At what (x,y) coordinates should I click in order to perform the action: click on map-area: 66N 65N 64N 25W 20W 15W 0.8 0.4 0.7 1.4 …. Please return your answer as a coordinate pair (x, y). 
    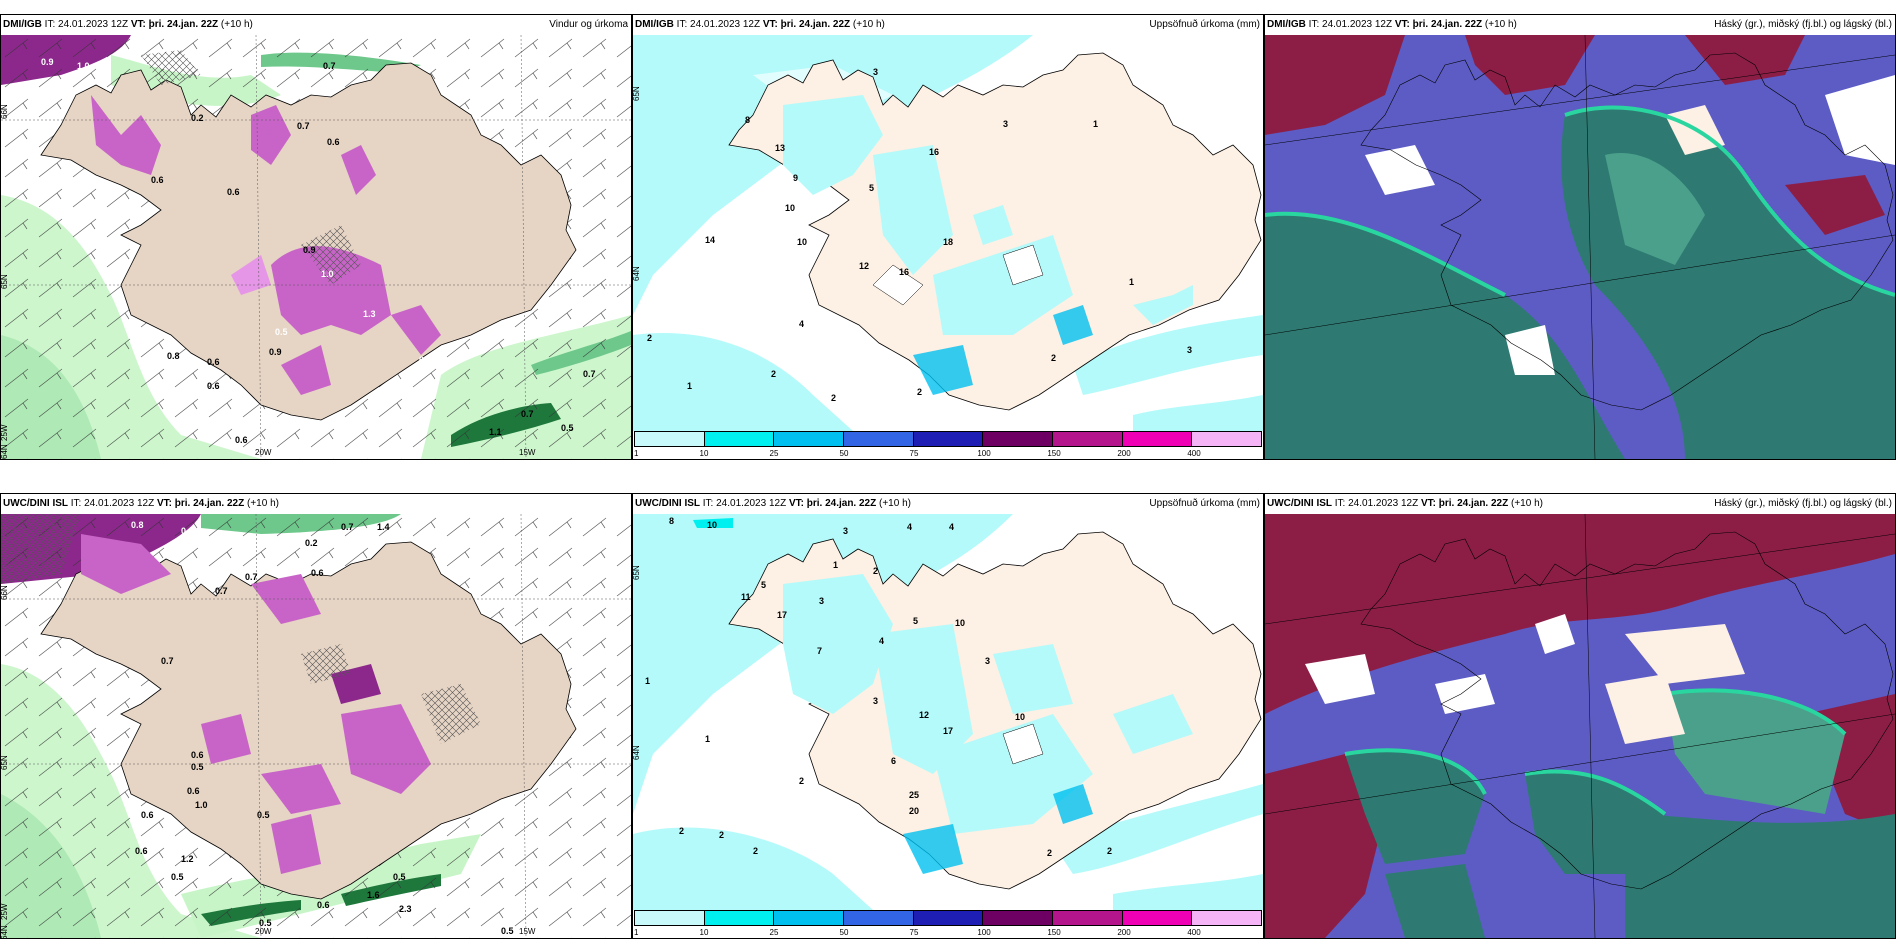
    Looking at the image, I should click on (316, 726).